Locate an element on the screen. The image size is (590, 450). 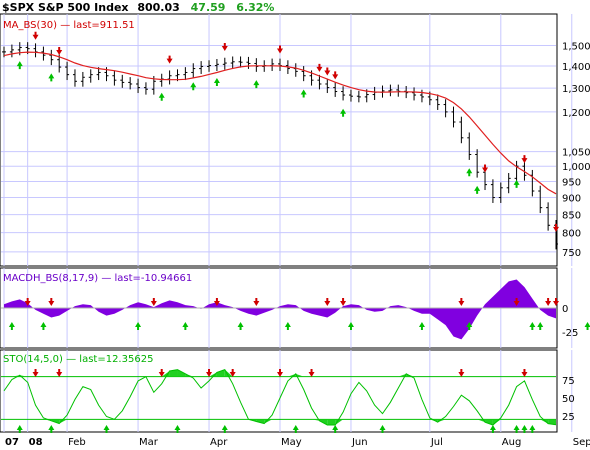
macd-y-tick-label: -25 is located at coordinates (570, 333).